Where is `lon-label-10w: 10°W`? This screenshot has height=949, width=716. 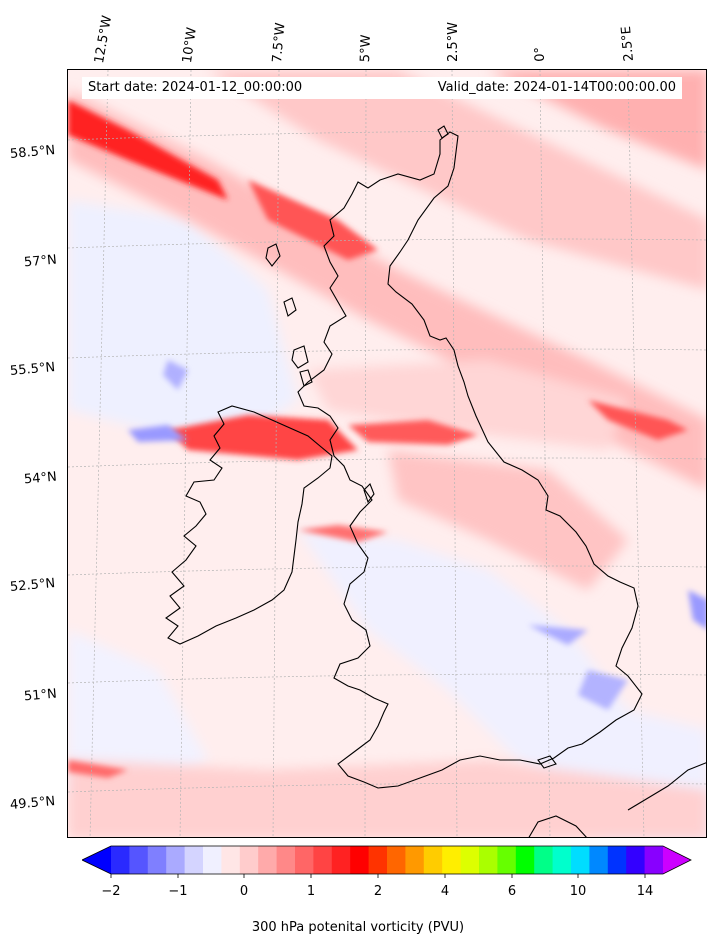 lon-label-10w: 10°W is located at coordinates (190, 45).